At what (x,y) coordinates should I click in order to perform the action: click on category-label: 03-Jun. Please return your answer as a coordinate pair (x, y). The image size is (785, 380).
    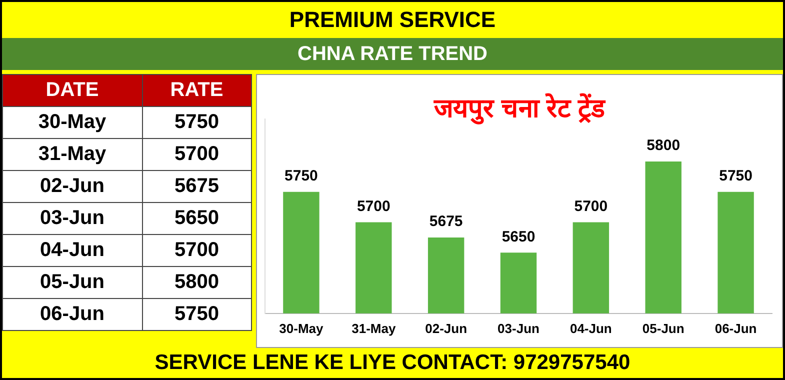
    Looking at the image, I should click on (72, 218).